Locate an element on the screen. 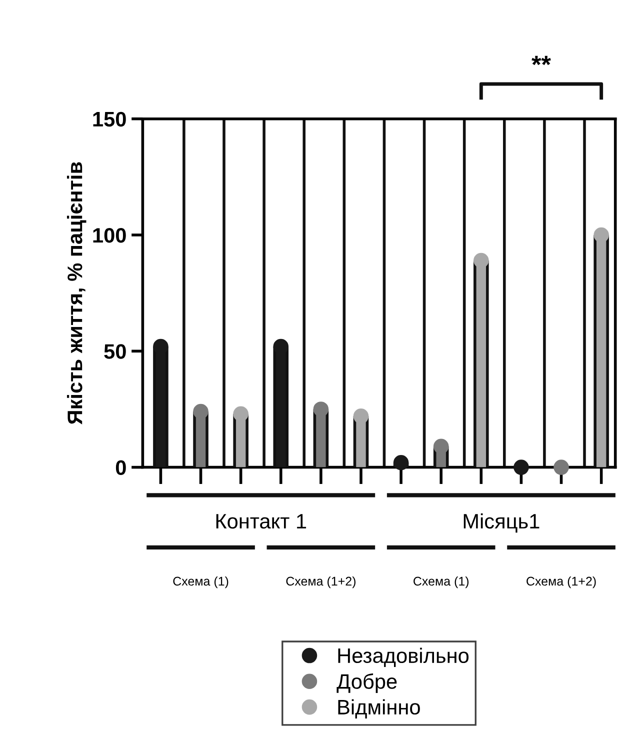 The image size is (637, 729). text: Місяць1 is located at coordinates (502, 523).